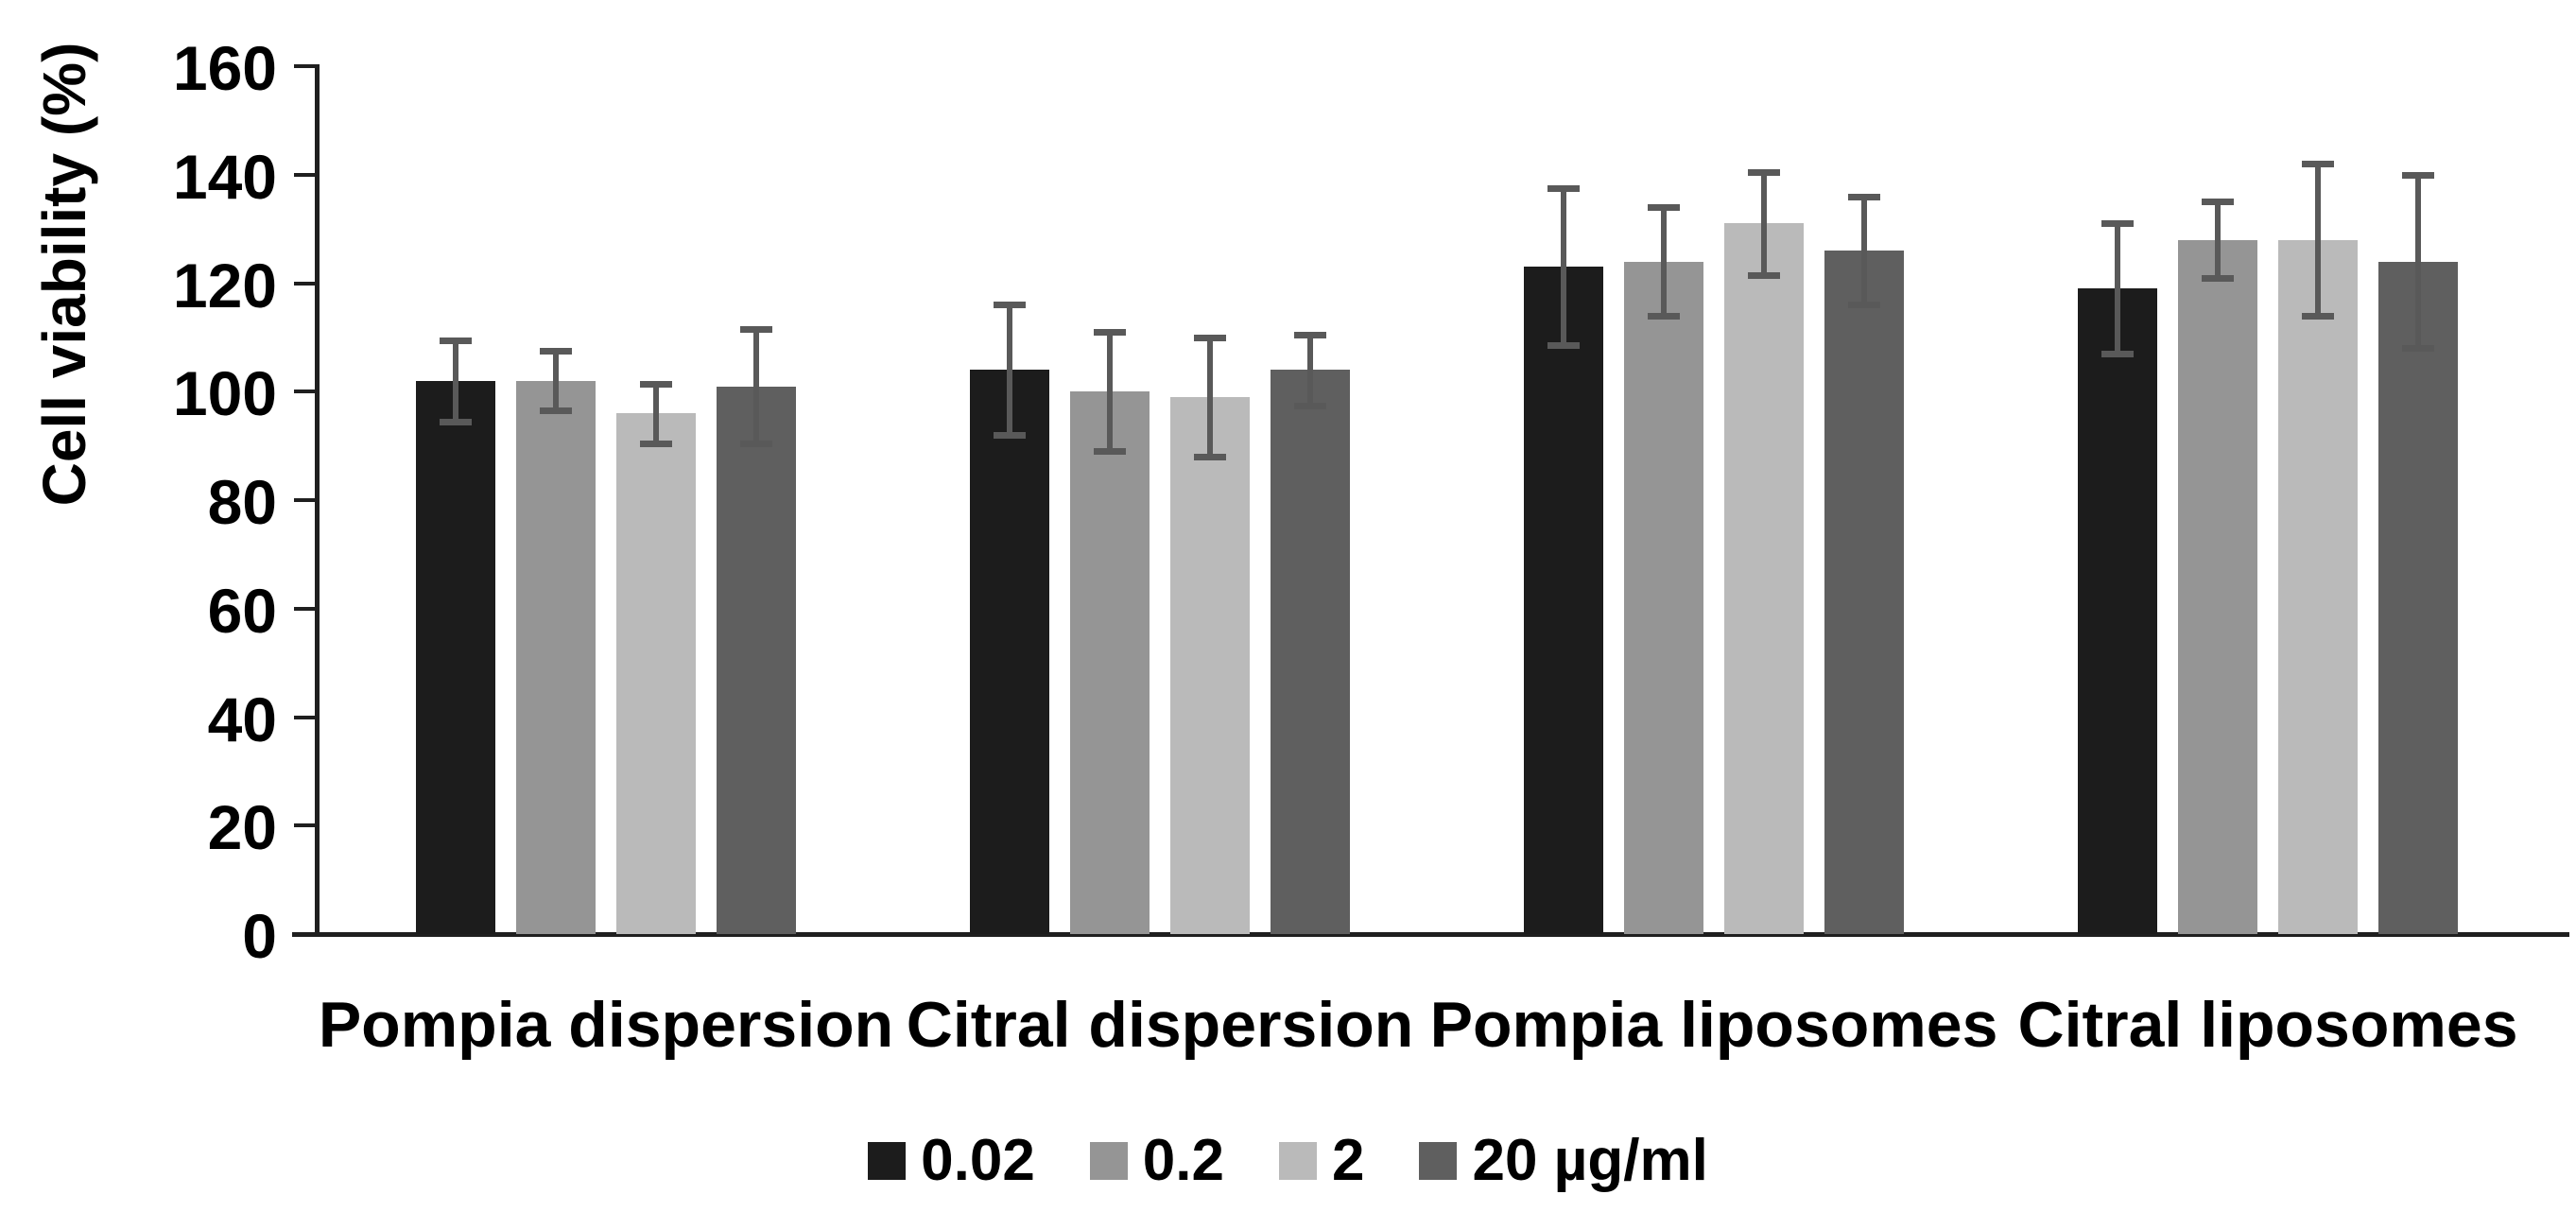 The width and height of the screenshot is (2576, 1212). I want to click on y-tick-label: 0, so click(260, 936).